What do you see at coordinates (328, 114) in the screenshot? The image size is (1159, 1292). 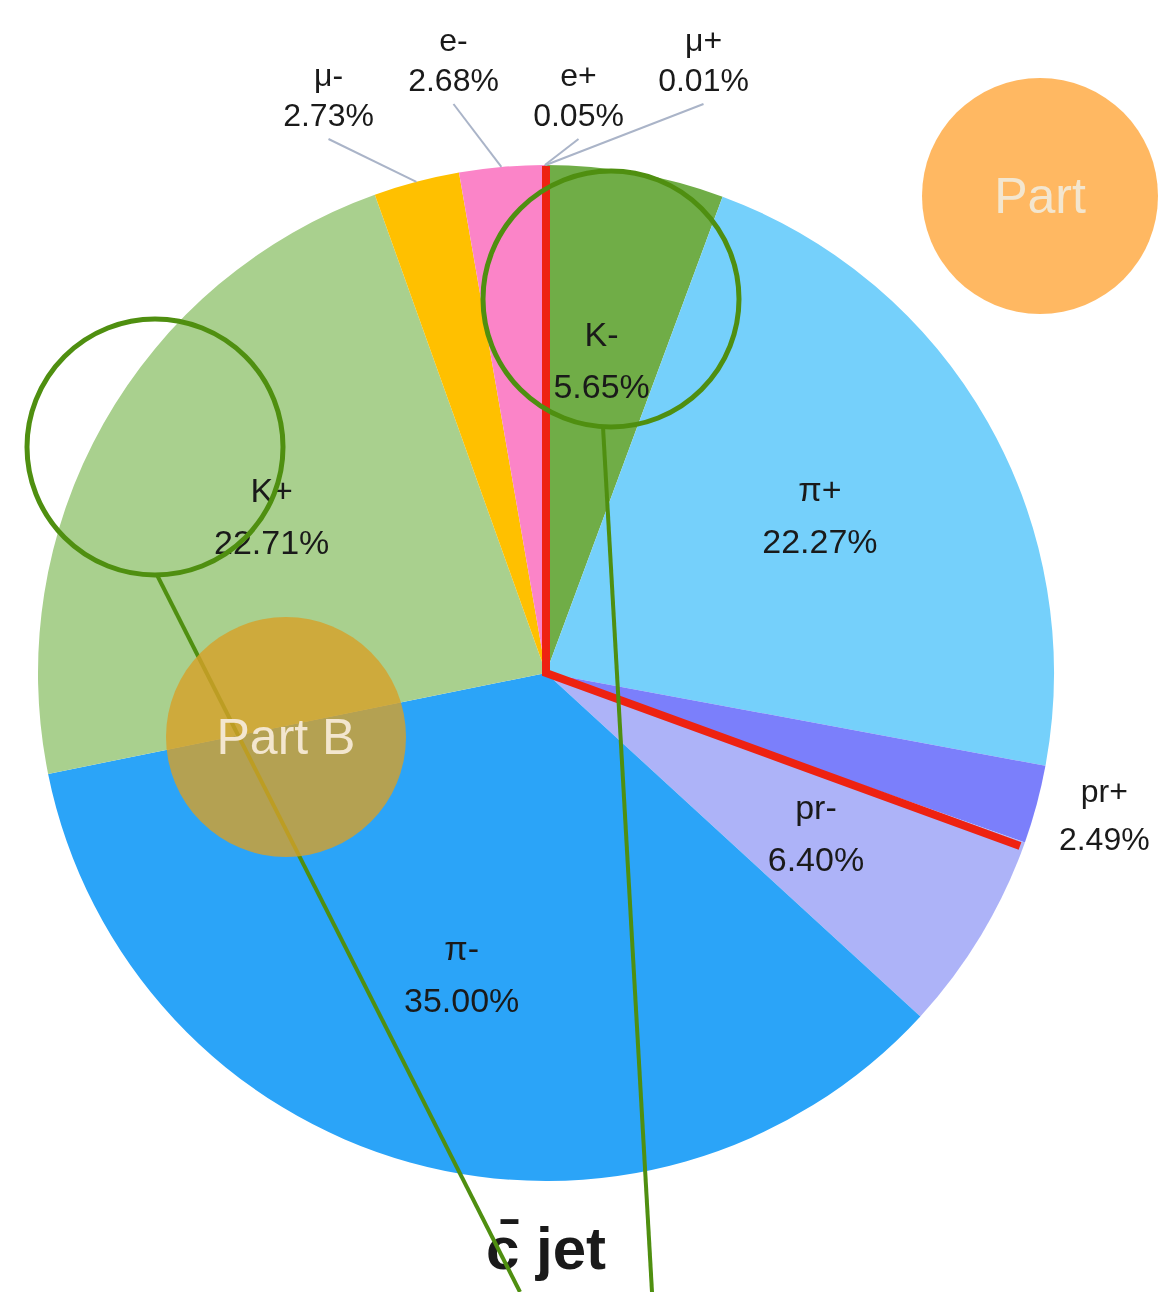 I see `data-label: 2.73%` at bounding box center [328, 114].